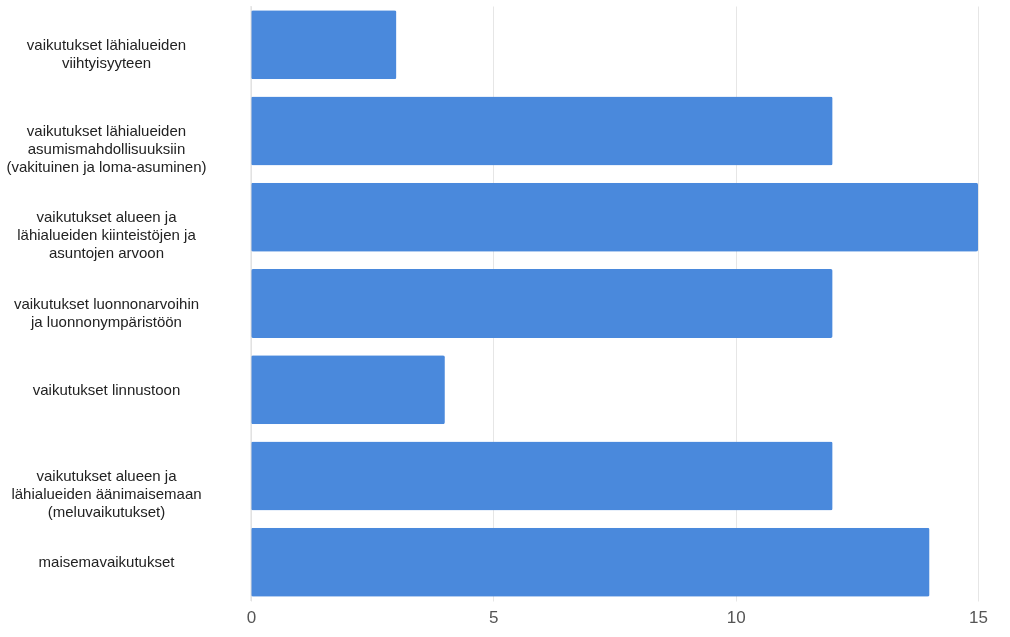 The height and width of the screenshot is (637, 1010). I want to click on y-tick-label: vaikutukset luonnonarvoihin ja luonnonympäristöön, so click(106, 312).